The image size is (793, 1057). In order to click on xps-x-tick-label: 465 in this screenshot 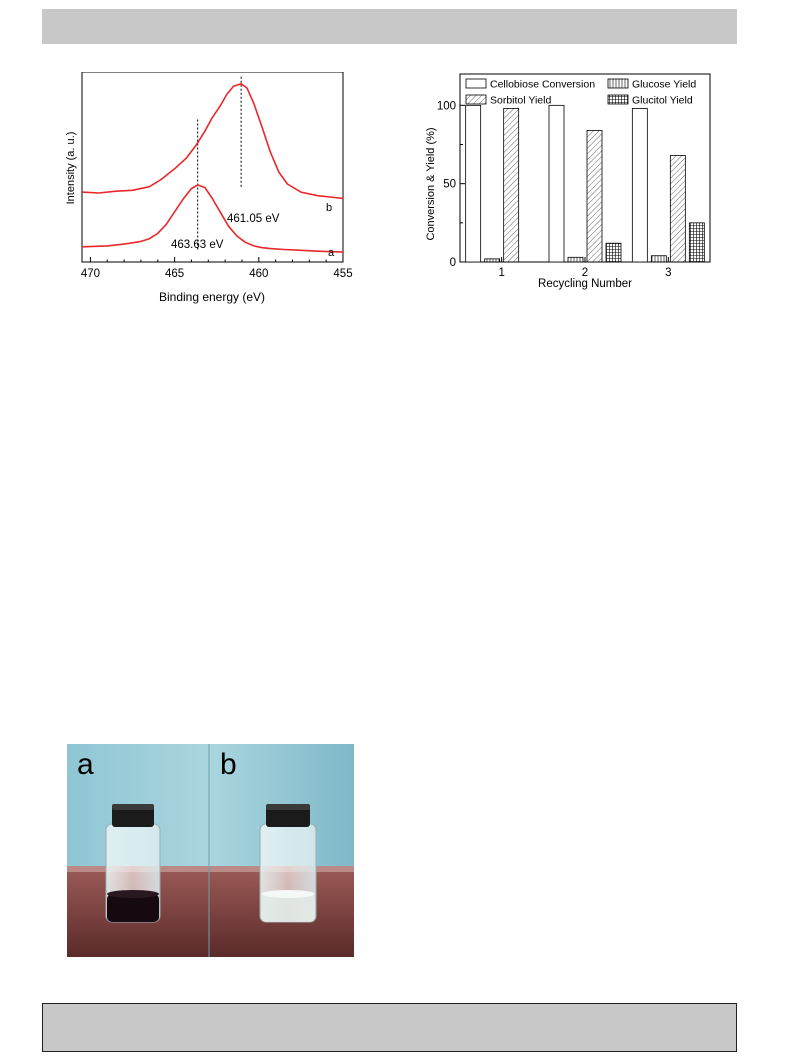, I will do `click(174, 274)`.